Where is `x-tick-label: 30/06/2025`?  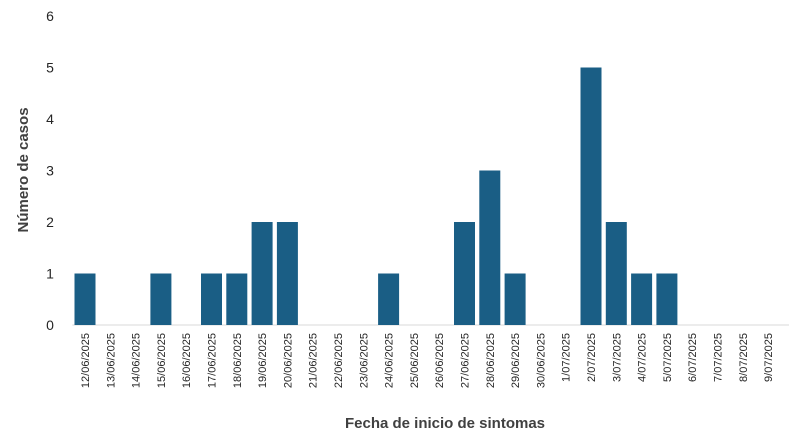
x-tick-label: 30/06/2025 is located at coordinates (541, 360).